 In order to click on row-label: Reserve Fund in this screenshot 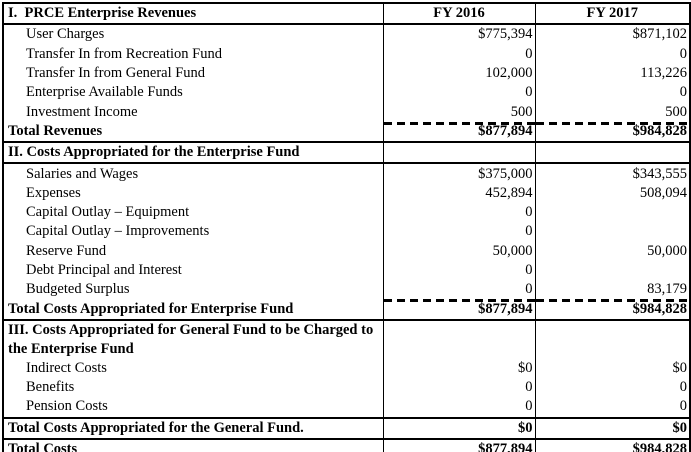, I will do `click(66, 250)`.